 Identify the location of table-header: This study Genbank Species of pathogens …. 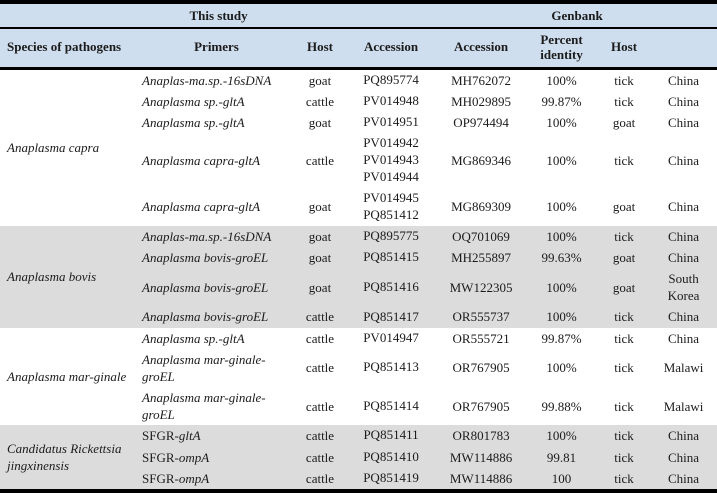
(358, 36).